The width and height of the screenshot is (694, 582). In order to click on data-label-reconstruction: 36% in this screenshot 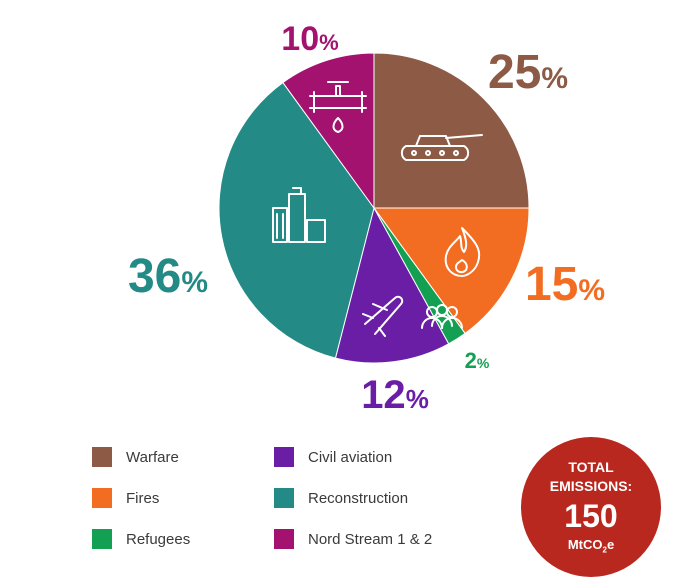, I will do `click(168, 276)`.